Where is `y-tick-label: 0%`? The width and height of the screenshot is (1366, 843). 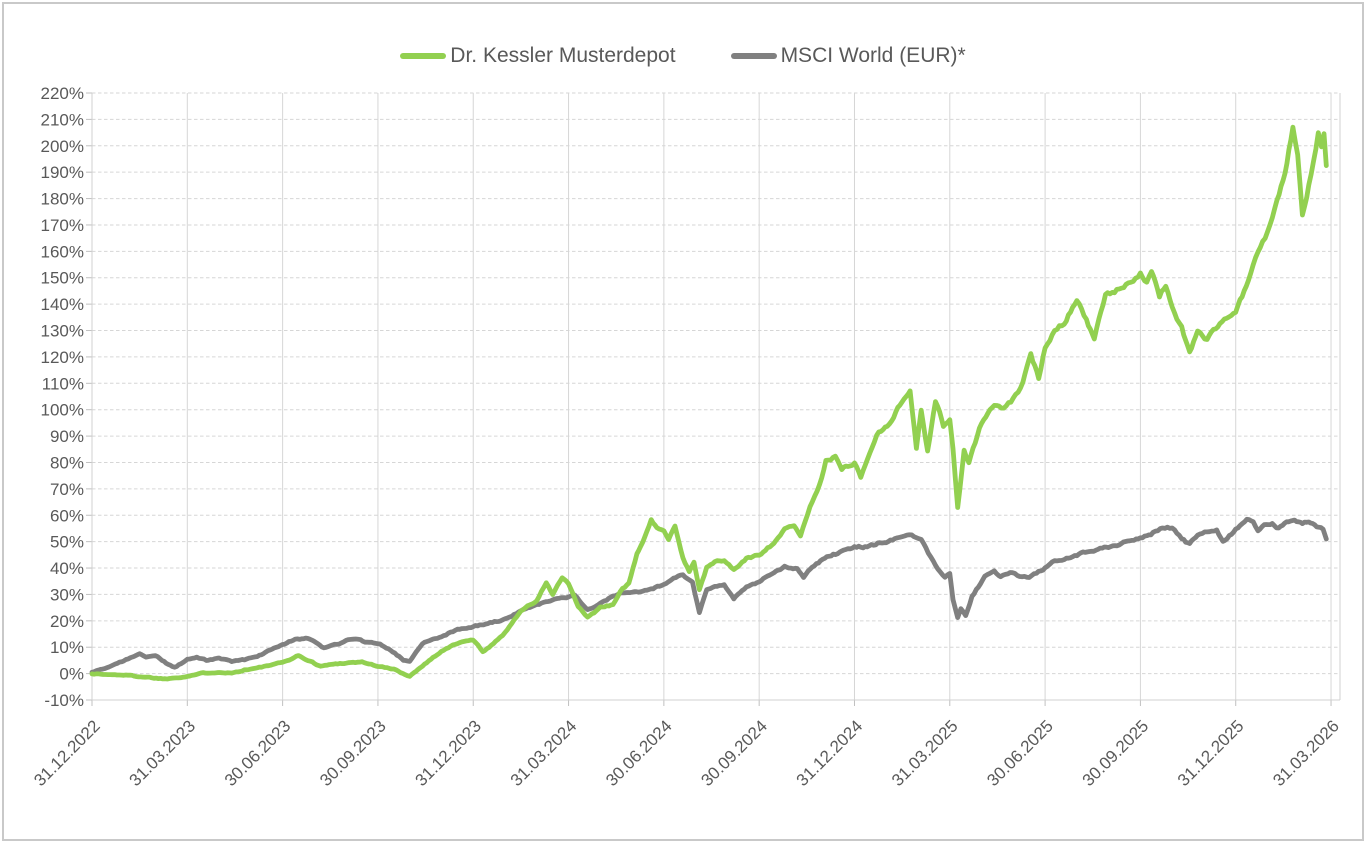 y-tick-label: 0% is located at coordinates (71, 674).